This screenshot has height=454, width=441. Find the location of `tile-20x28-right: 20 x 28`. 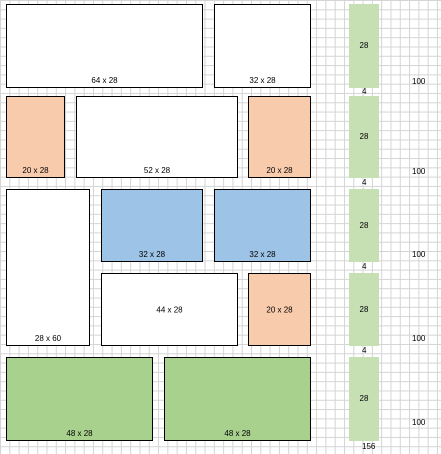

tile-20x28-right: 20 x 28 is located at coordinates (279, 137).